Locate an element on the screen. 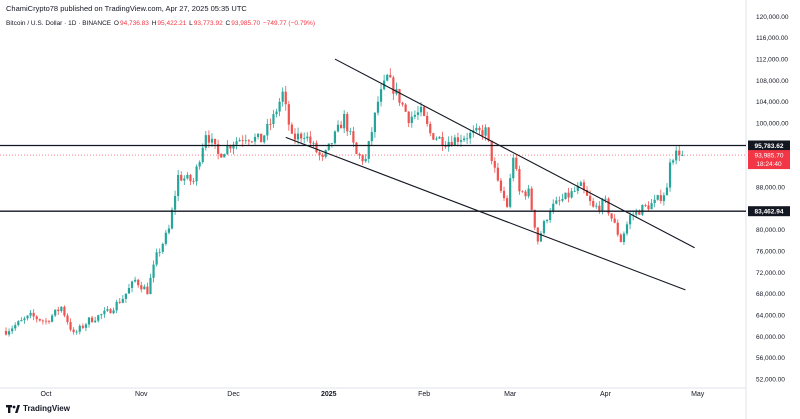  y-tick-label: 88,000.00 is located at coordinates (770, 188).